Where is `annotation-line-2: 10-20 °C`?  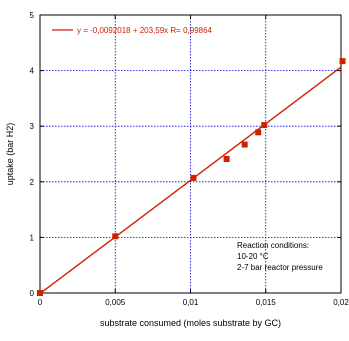
annotation-line-2: 10-20 °C is located at coordinates (253, 256).